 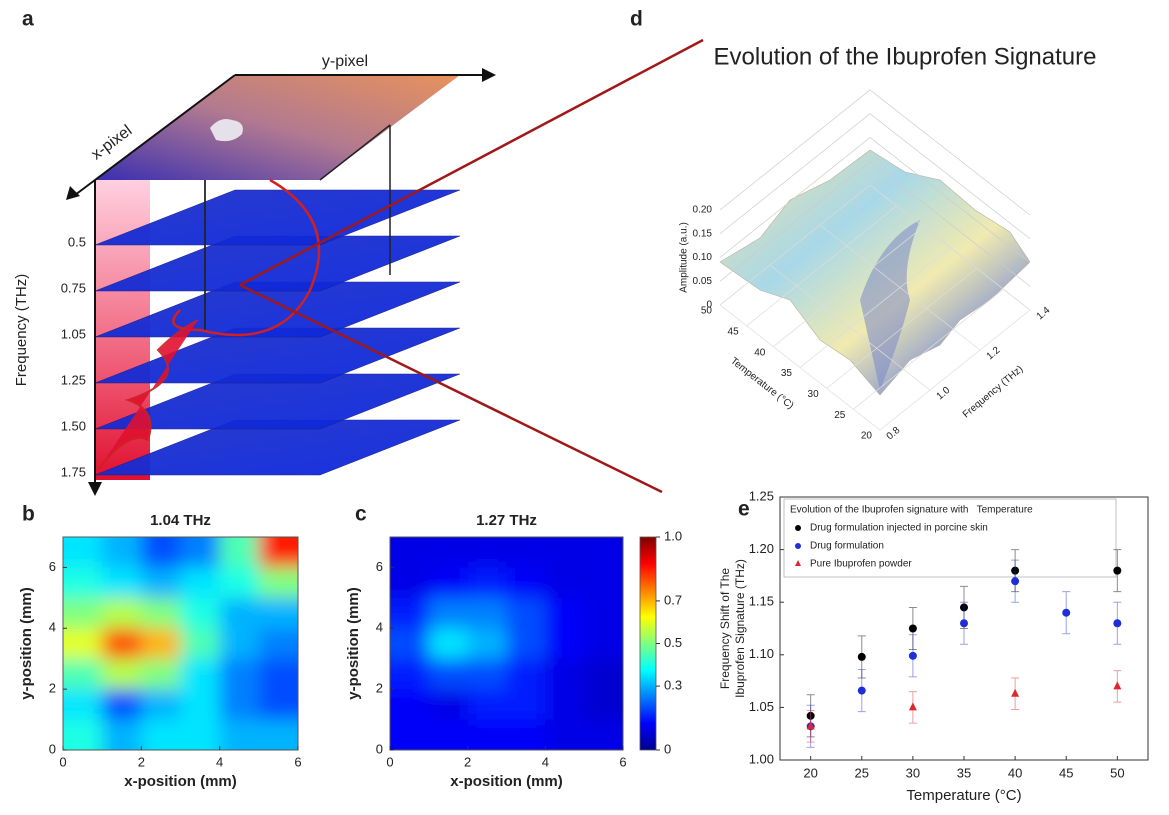 I want to click on y-tick-label: 1.10, so click(x=761, y=653).